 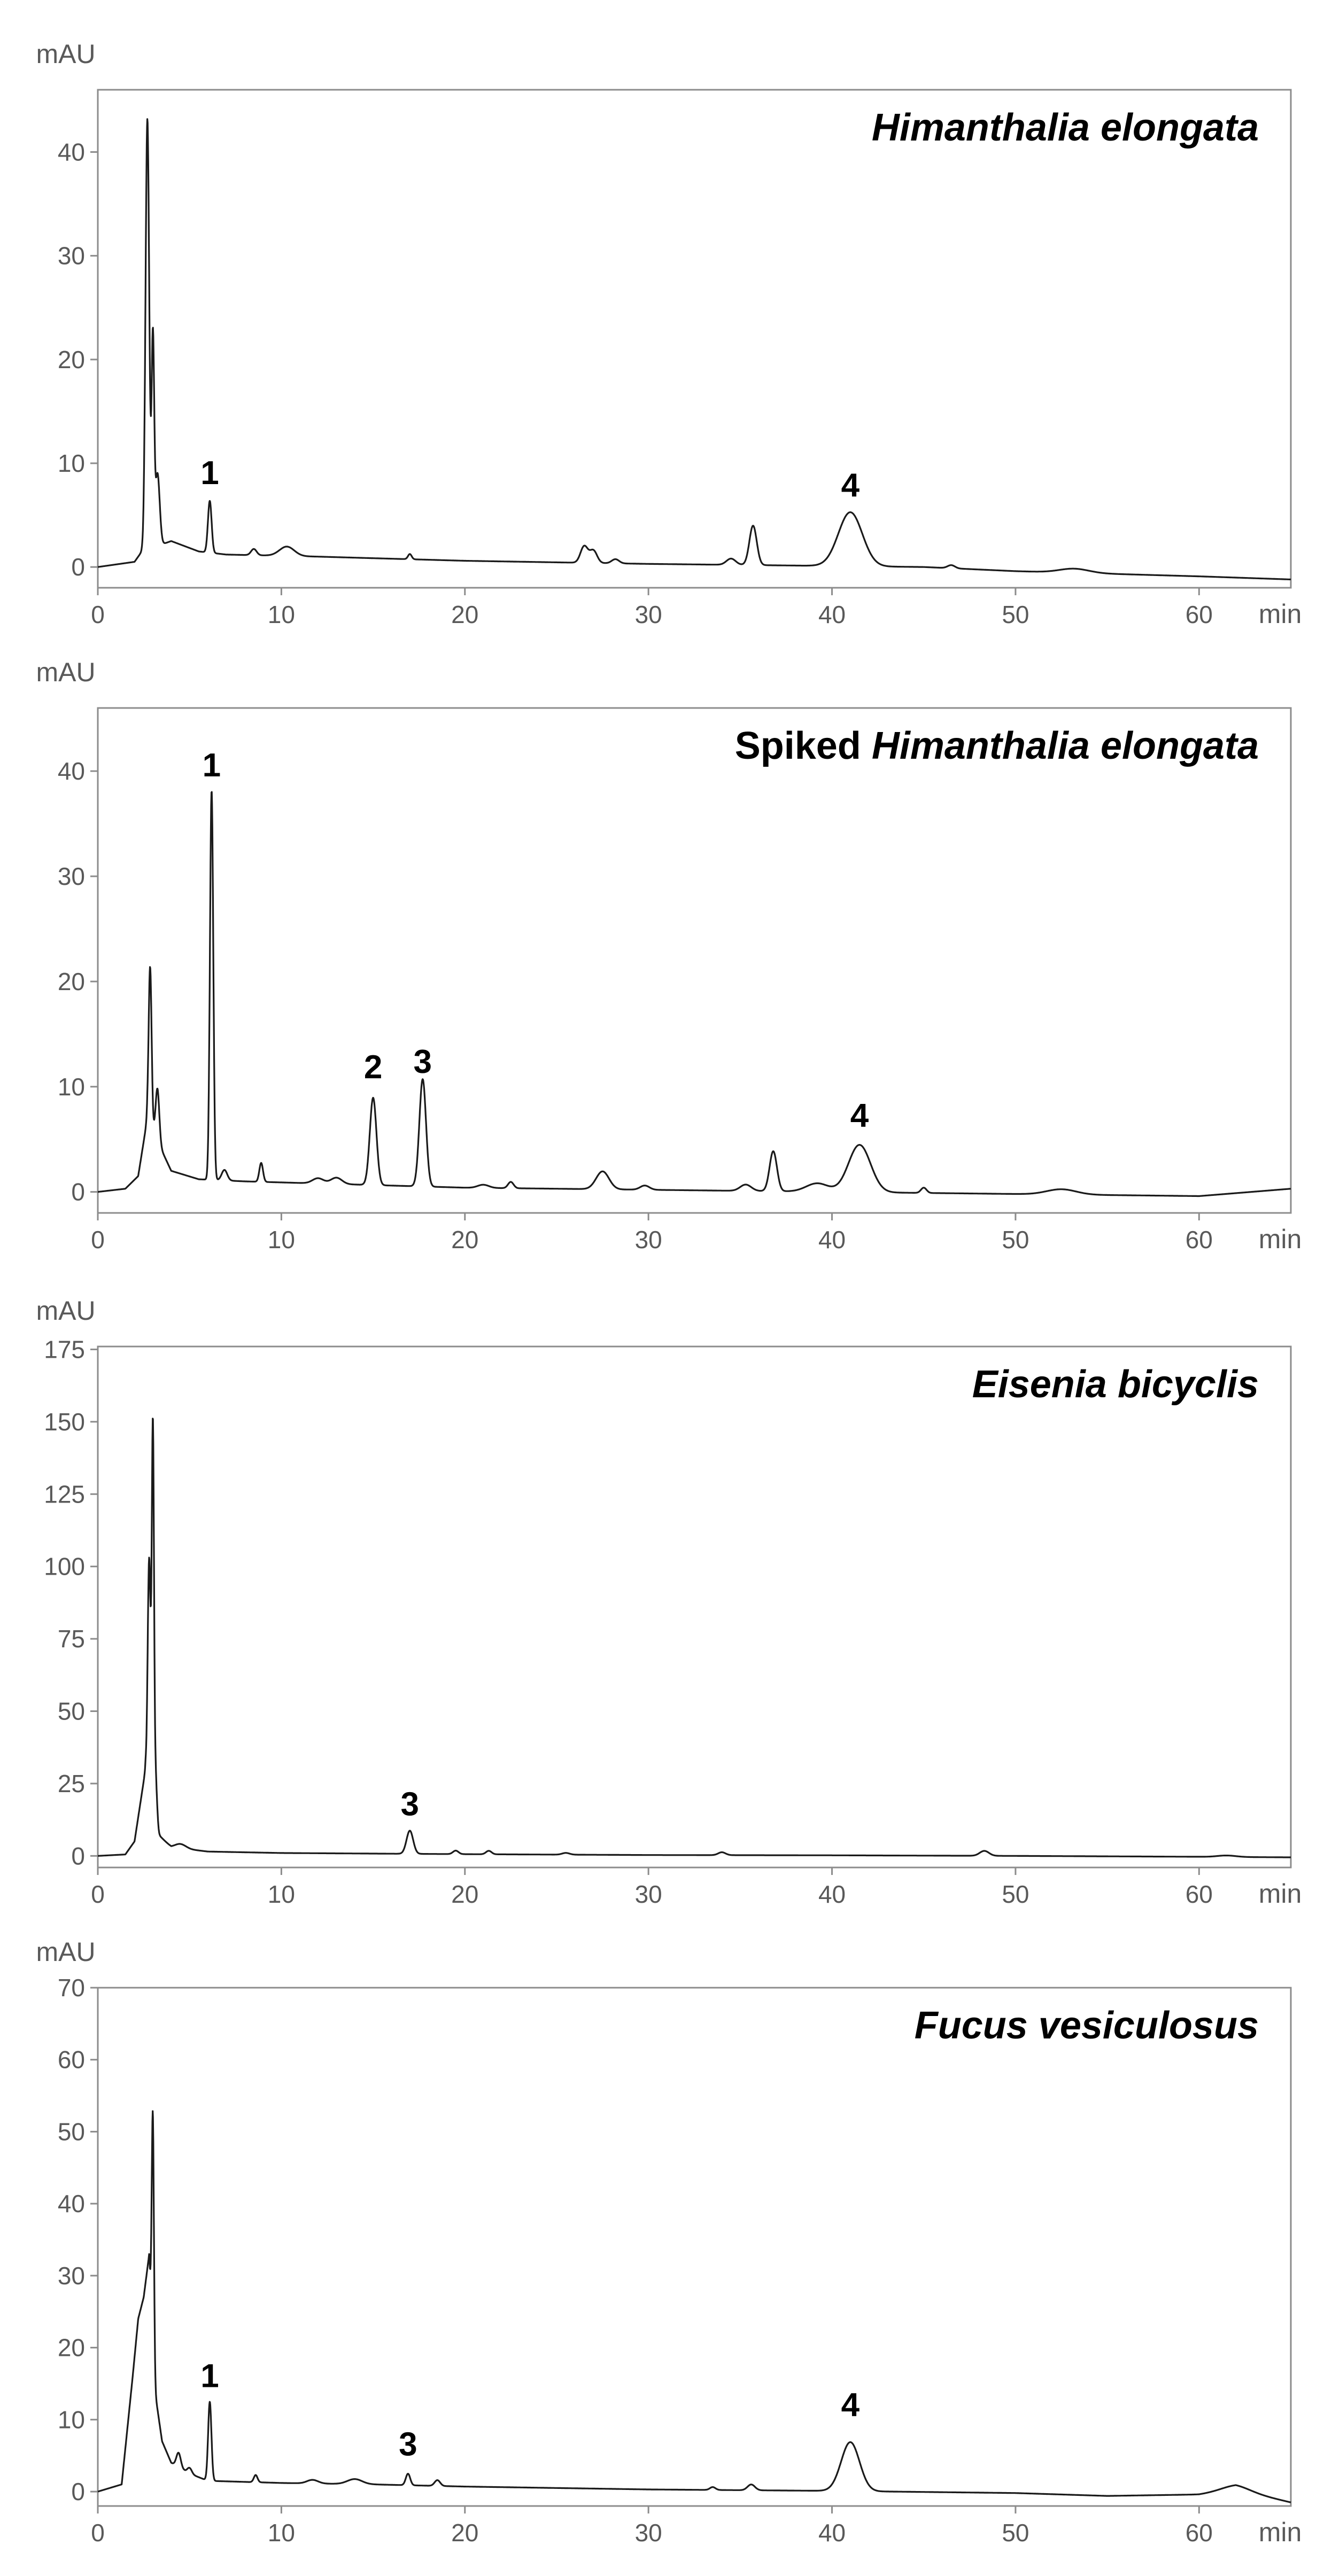 What do you see at coordinates (971, 2025) in the screenshot?
I see `sample-title-part: Fucus` at bounding box center [971, 2025].